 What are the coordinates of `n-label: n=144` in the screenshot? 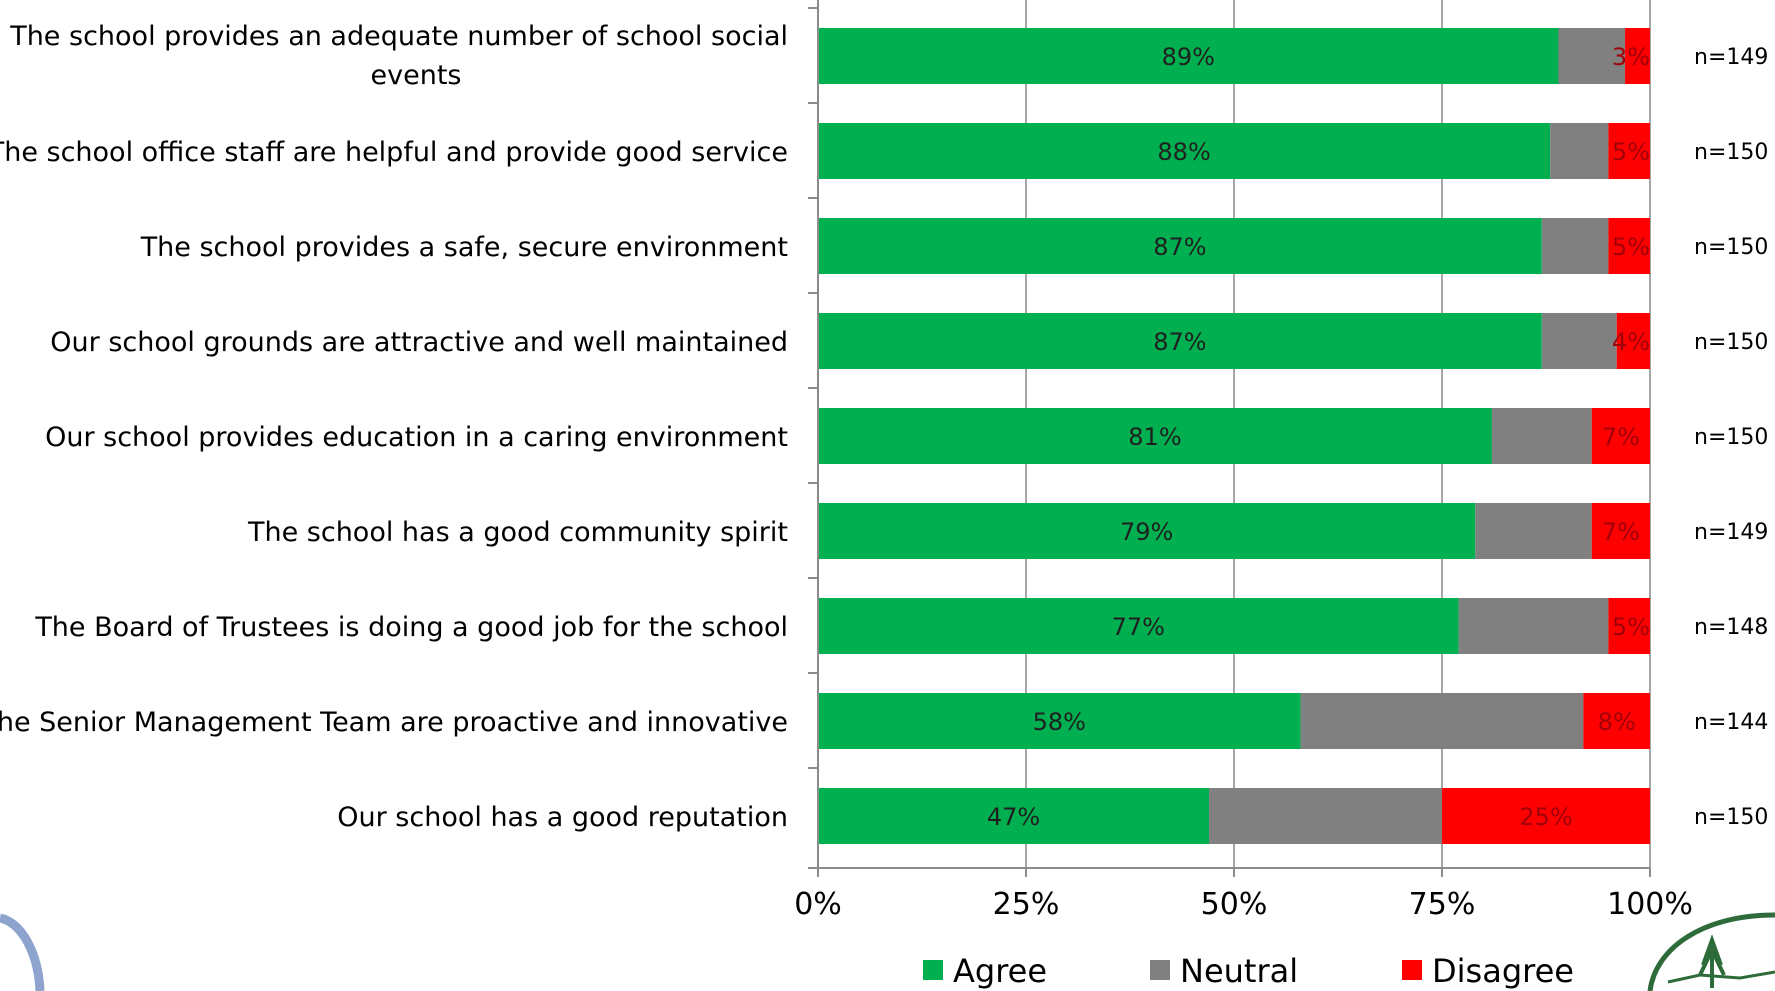 It's located at (1731, 722).